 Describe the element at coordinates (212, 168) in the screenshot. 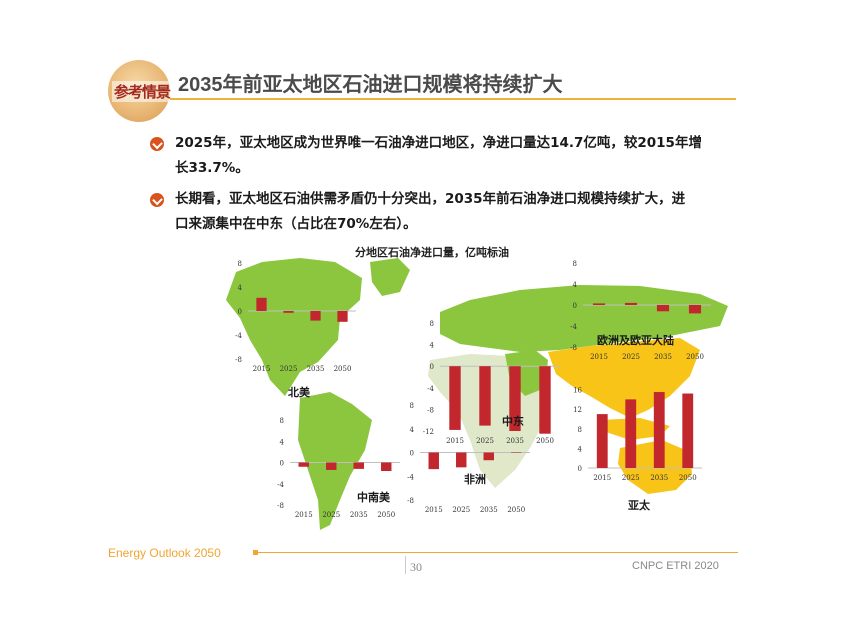

I see `bullet-1-line-2: 长33.7%。` at that location.